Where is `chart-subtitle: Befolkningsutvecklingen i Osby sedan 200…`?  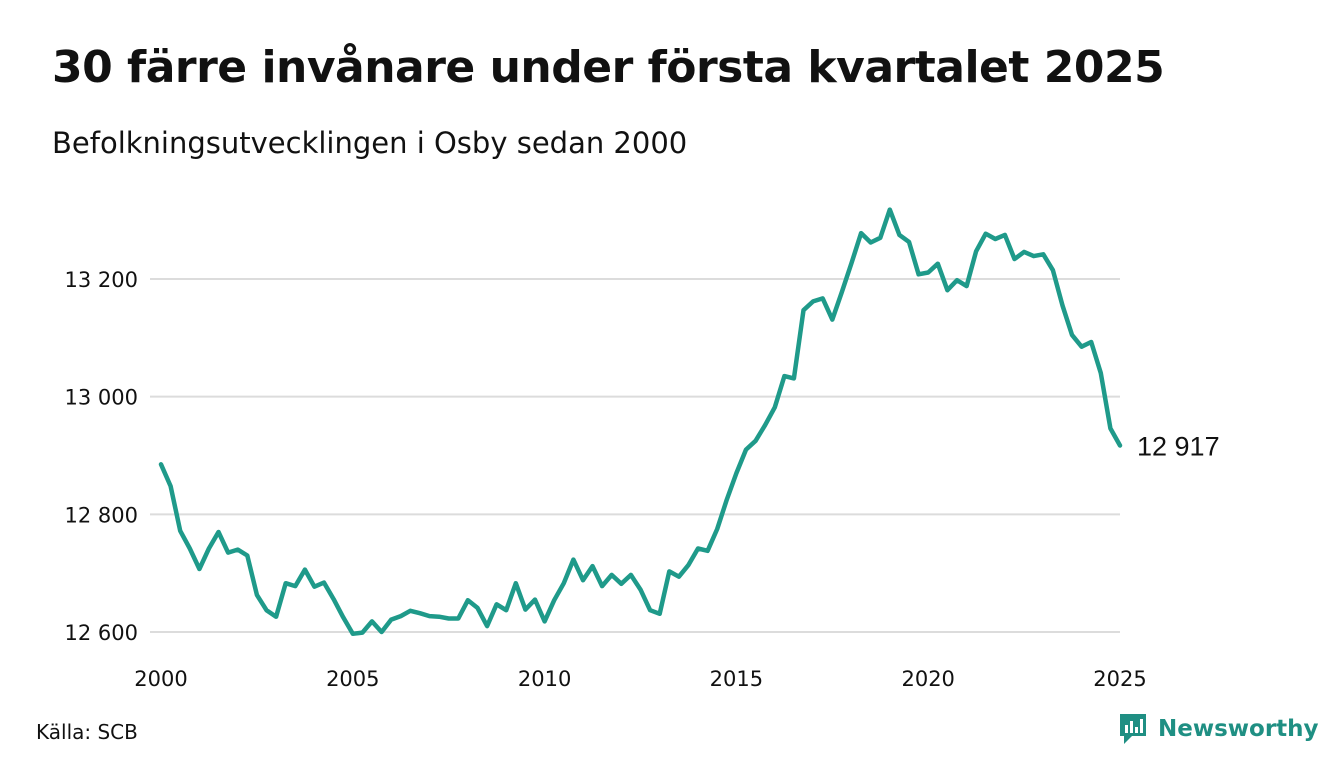
chart-subtitle: Befolkningsutvecklingen i Osby sedan 200… is located at coordinates (370, 143).